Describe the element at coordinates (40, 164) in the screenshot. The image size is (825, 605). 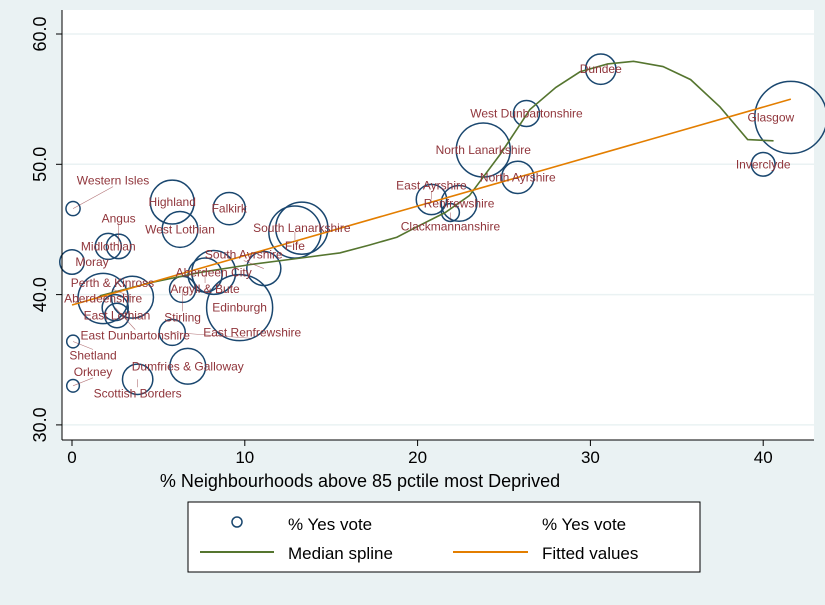
I see `y-tick-label: 50.0` at that location.